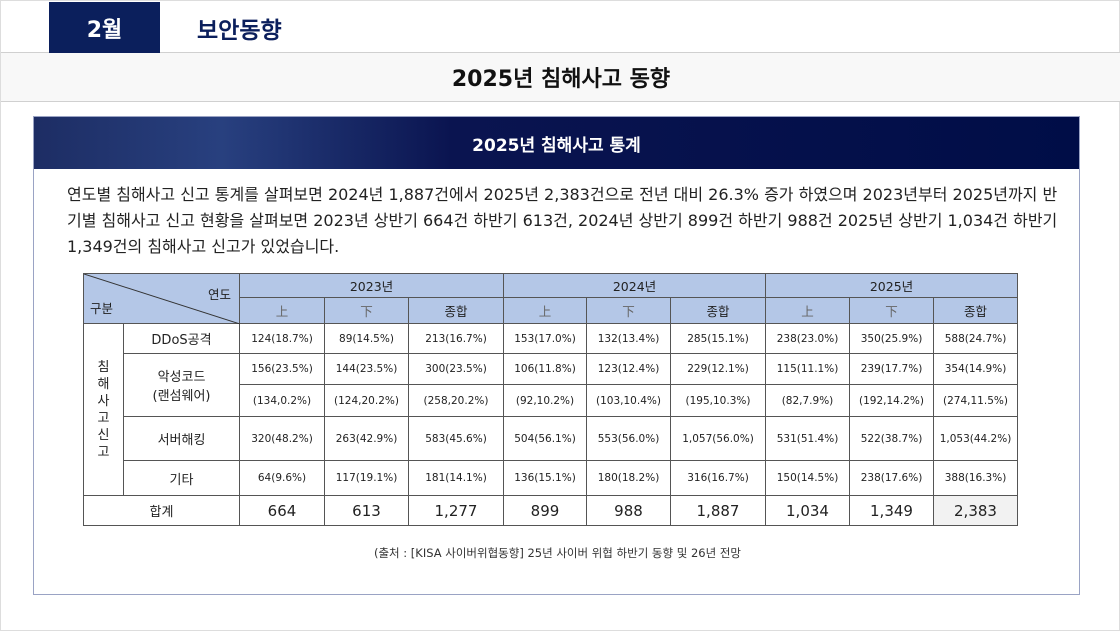 The width and height of the screenshot is (1120, 631). I want to click on group-label-char: 신, so click(103, 435).